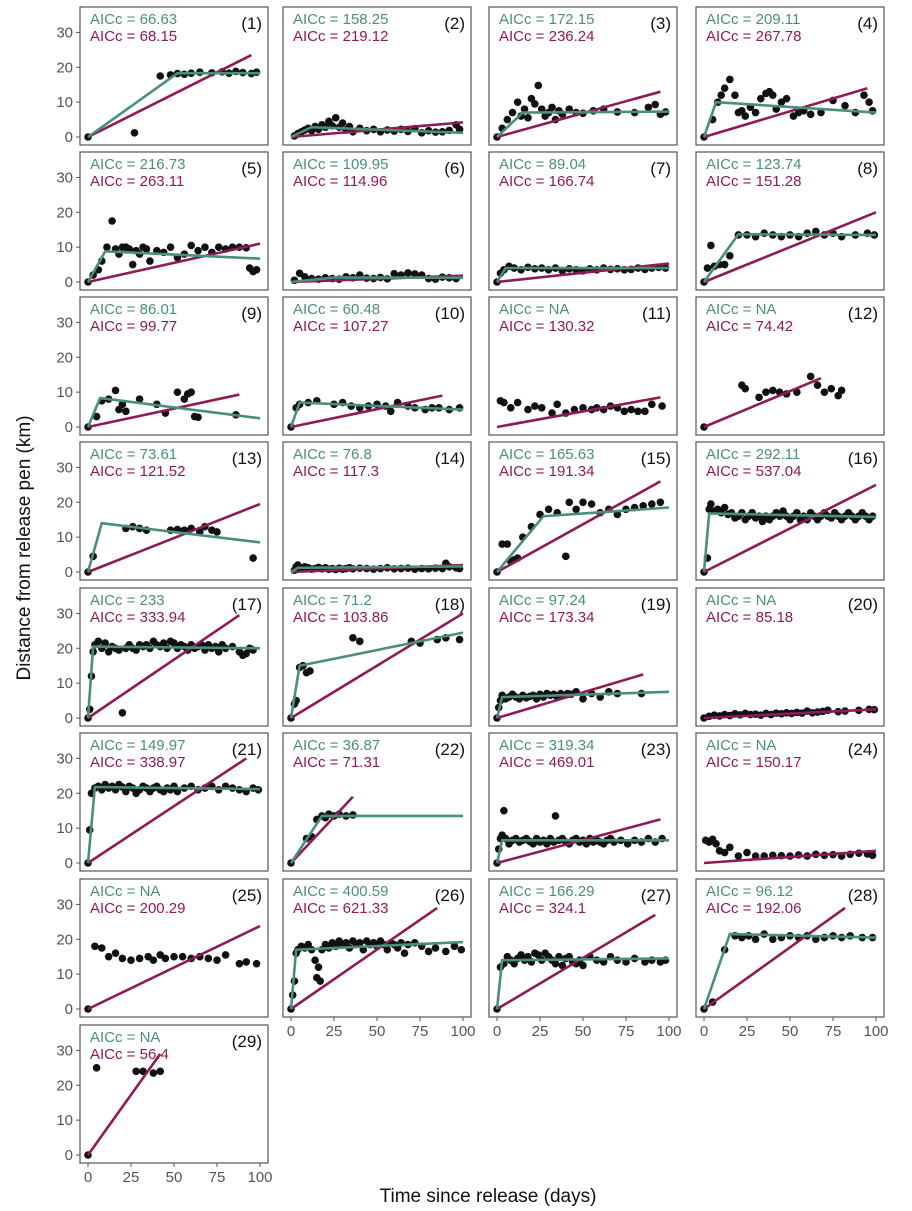  I want to click on aicc-green-label: AICc = 73.61, so click(133, 454).